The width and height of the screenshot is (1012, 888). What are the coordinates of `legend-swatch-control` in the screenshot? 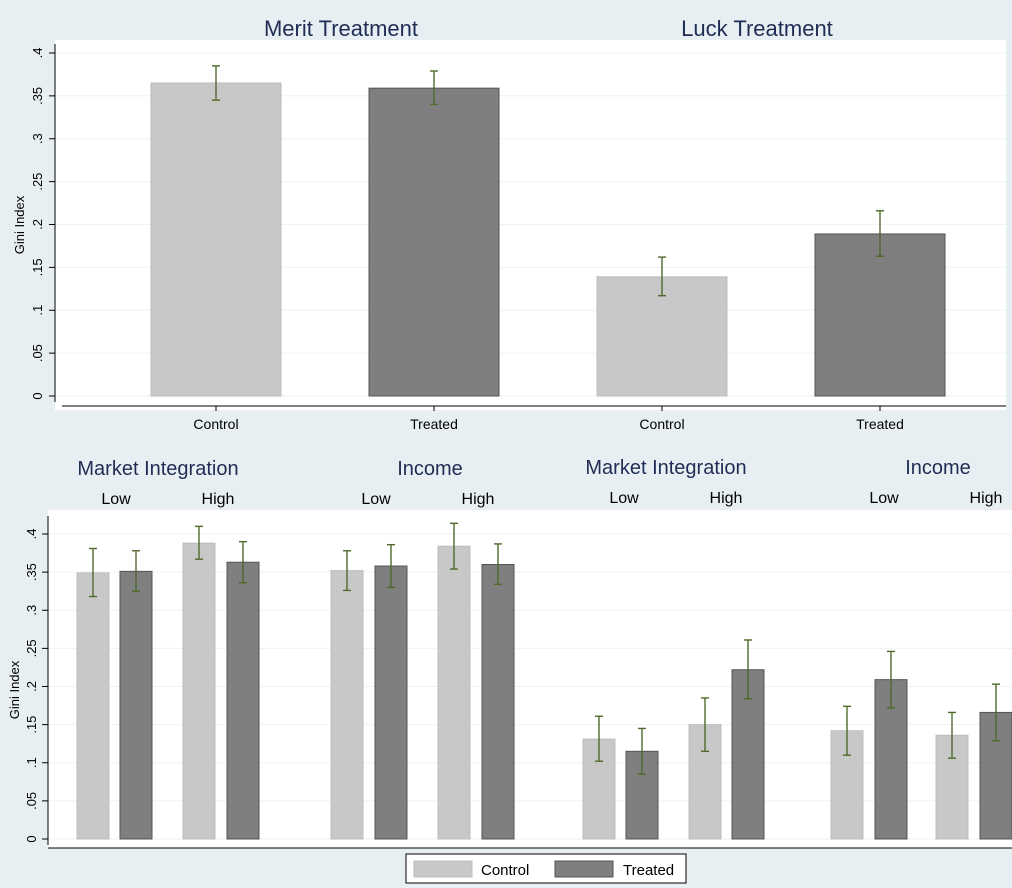 It's located at (443, 869).